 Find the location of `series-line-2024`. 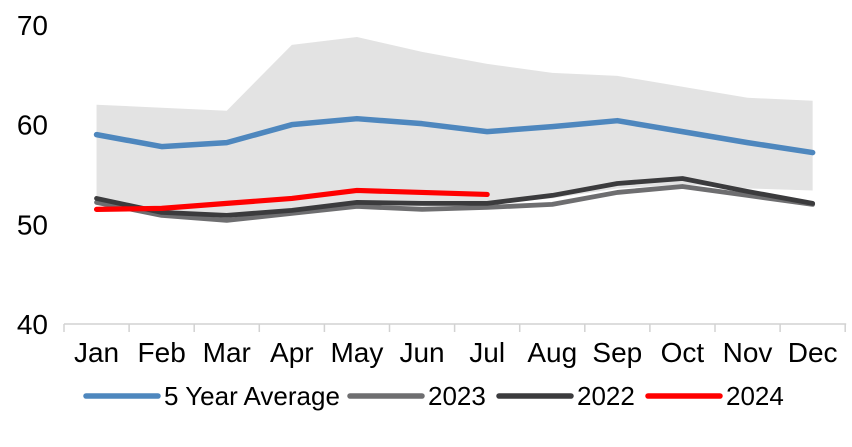

series-line-2024 is located at coordinates (291, 199).